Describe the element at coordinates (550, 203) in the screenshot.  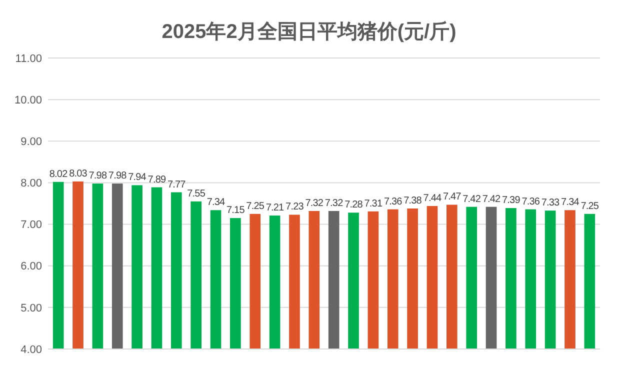
I see `data-label: 7.33` at that location.